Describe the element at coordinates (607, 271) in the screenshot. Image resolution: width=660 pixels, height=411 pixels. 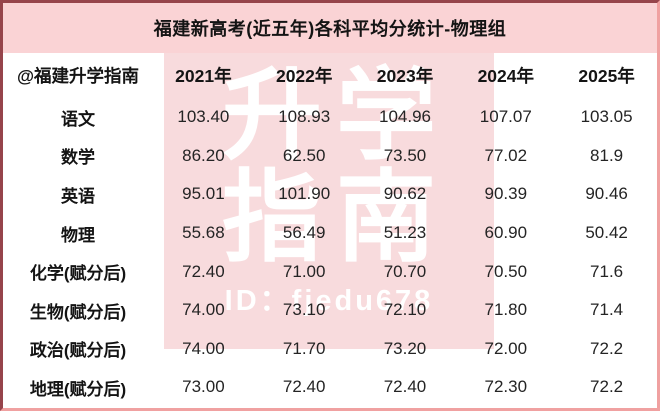
I see `score-cell: 71.6` at that location.